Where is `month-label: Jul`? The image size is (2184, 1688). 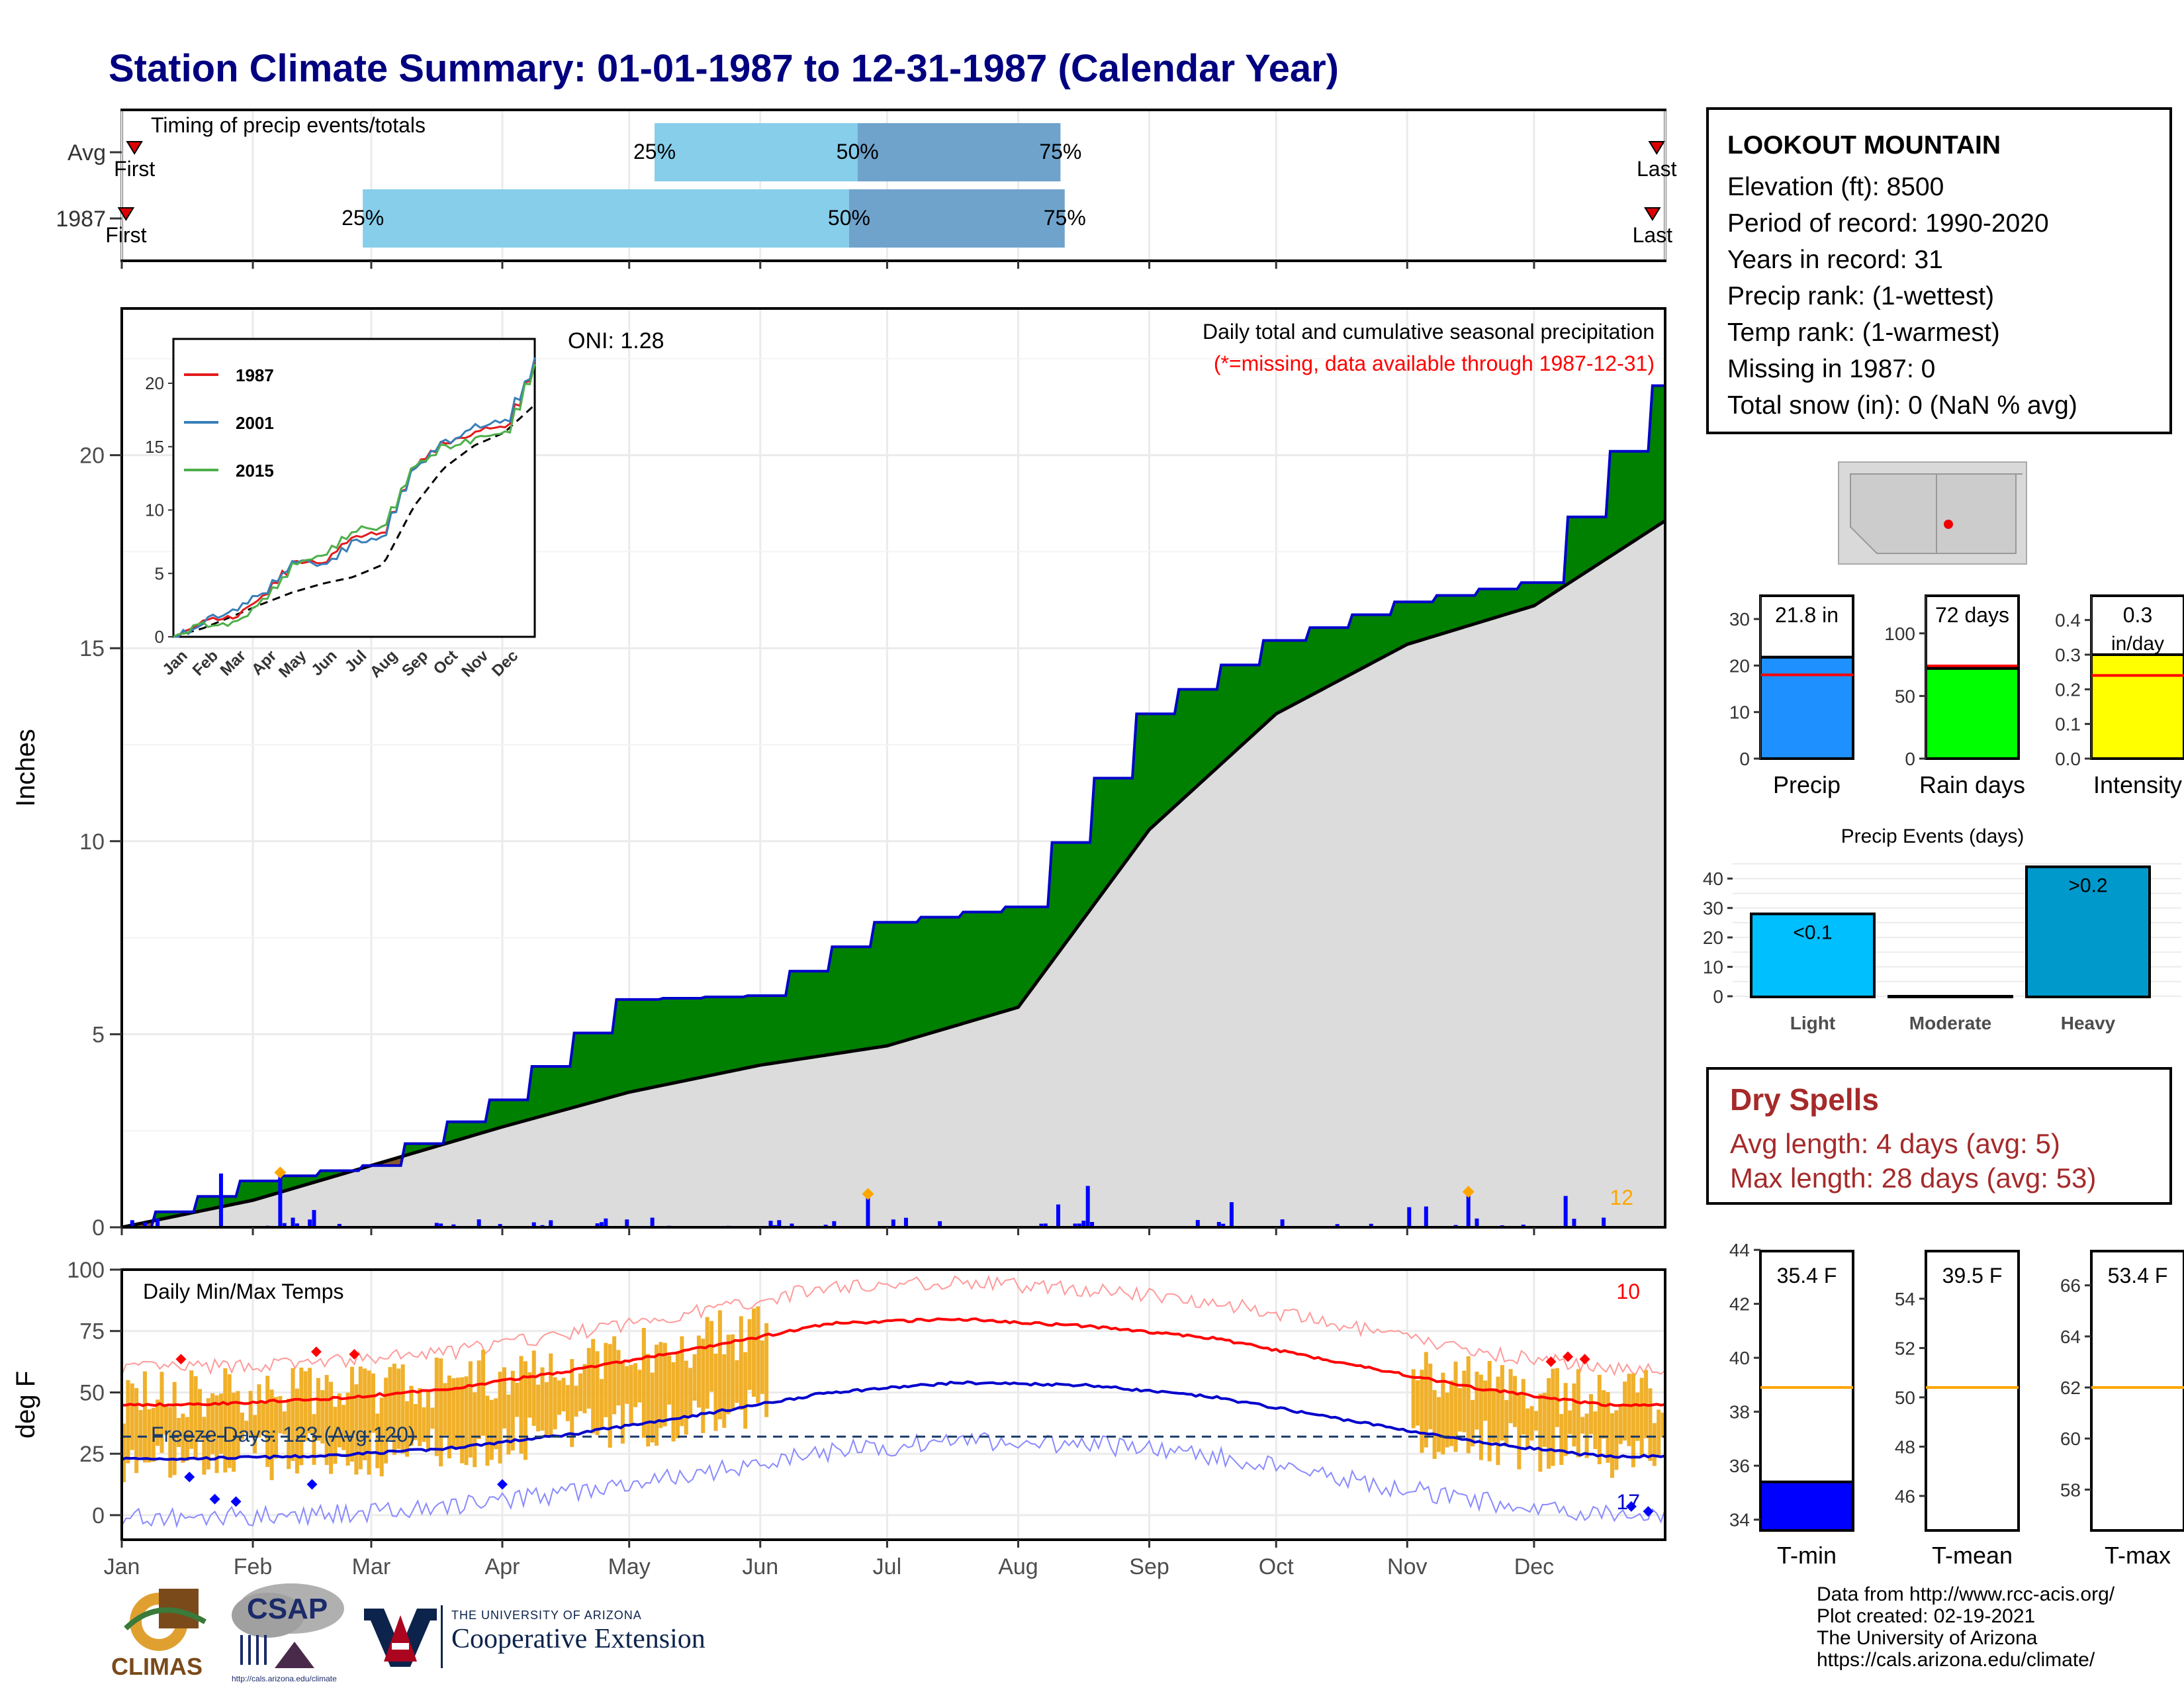
month-label: Jul is located at coordinates (887, 1566).